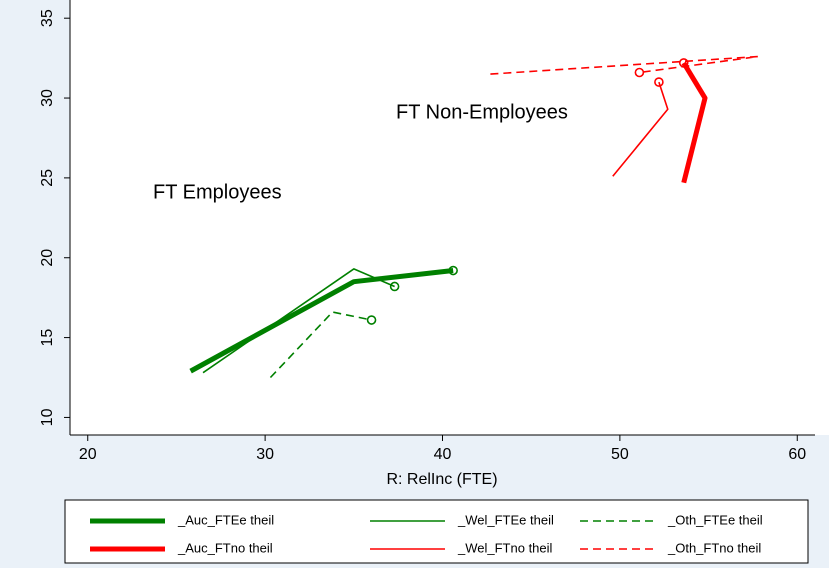 The width and height of the screenshot is (829, 568). Describe the element at coordinates (505, 519) in the screenshot. I see `legend-label: _Wel_FTEe theil` at that location.